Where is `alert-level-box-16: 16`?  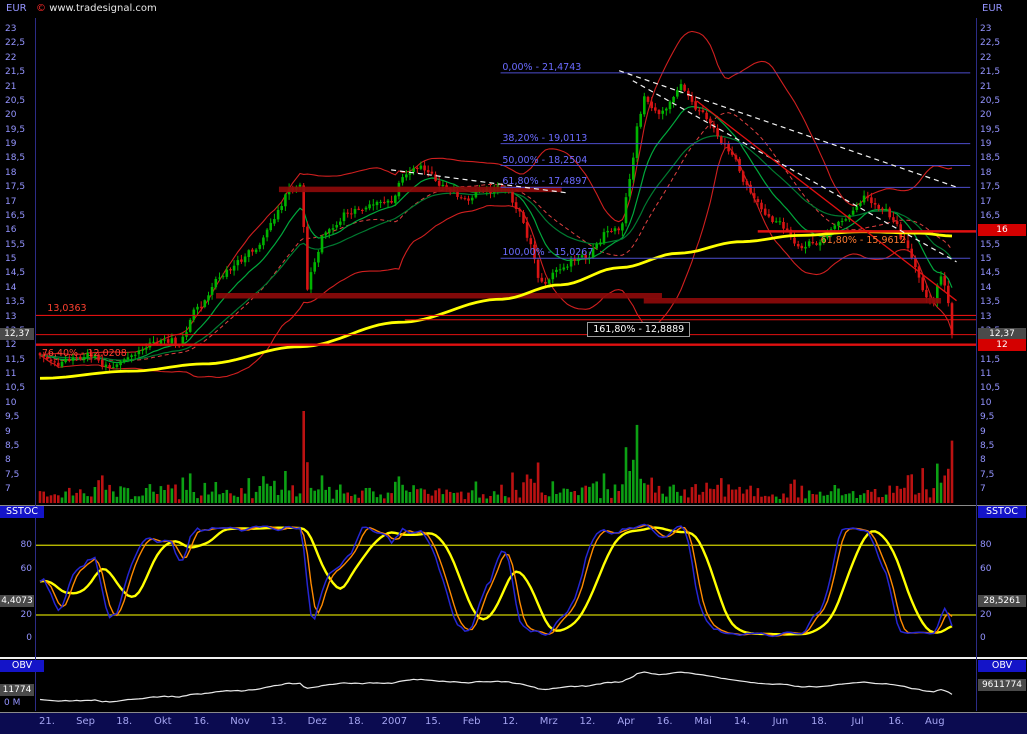
alert-level-box-16: 16 is located at coordinates (1002, 230).